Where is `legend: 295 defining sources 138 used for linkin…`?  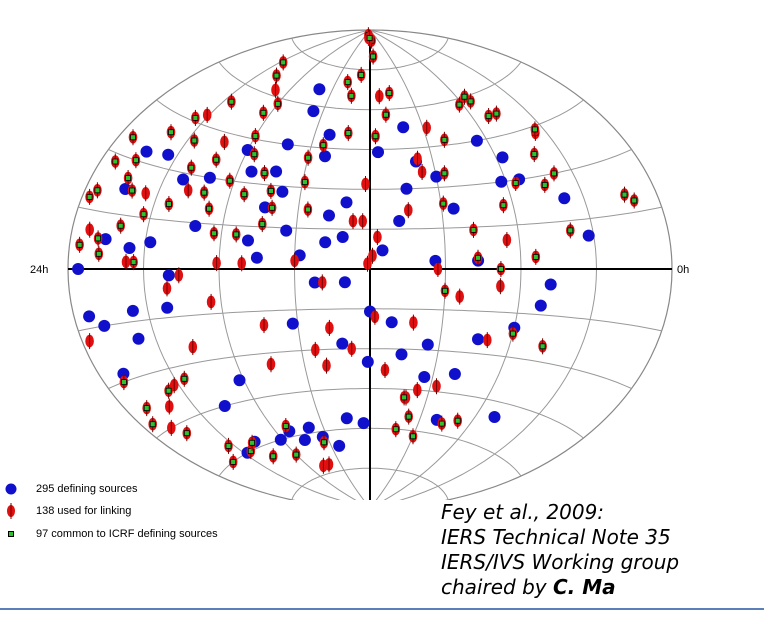 legend: 295 defining sources 138 used for linkin… is located at coordinates (165, 518).